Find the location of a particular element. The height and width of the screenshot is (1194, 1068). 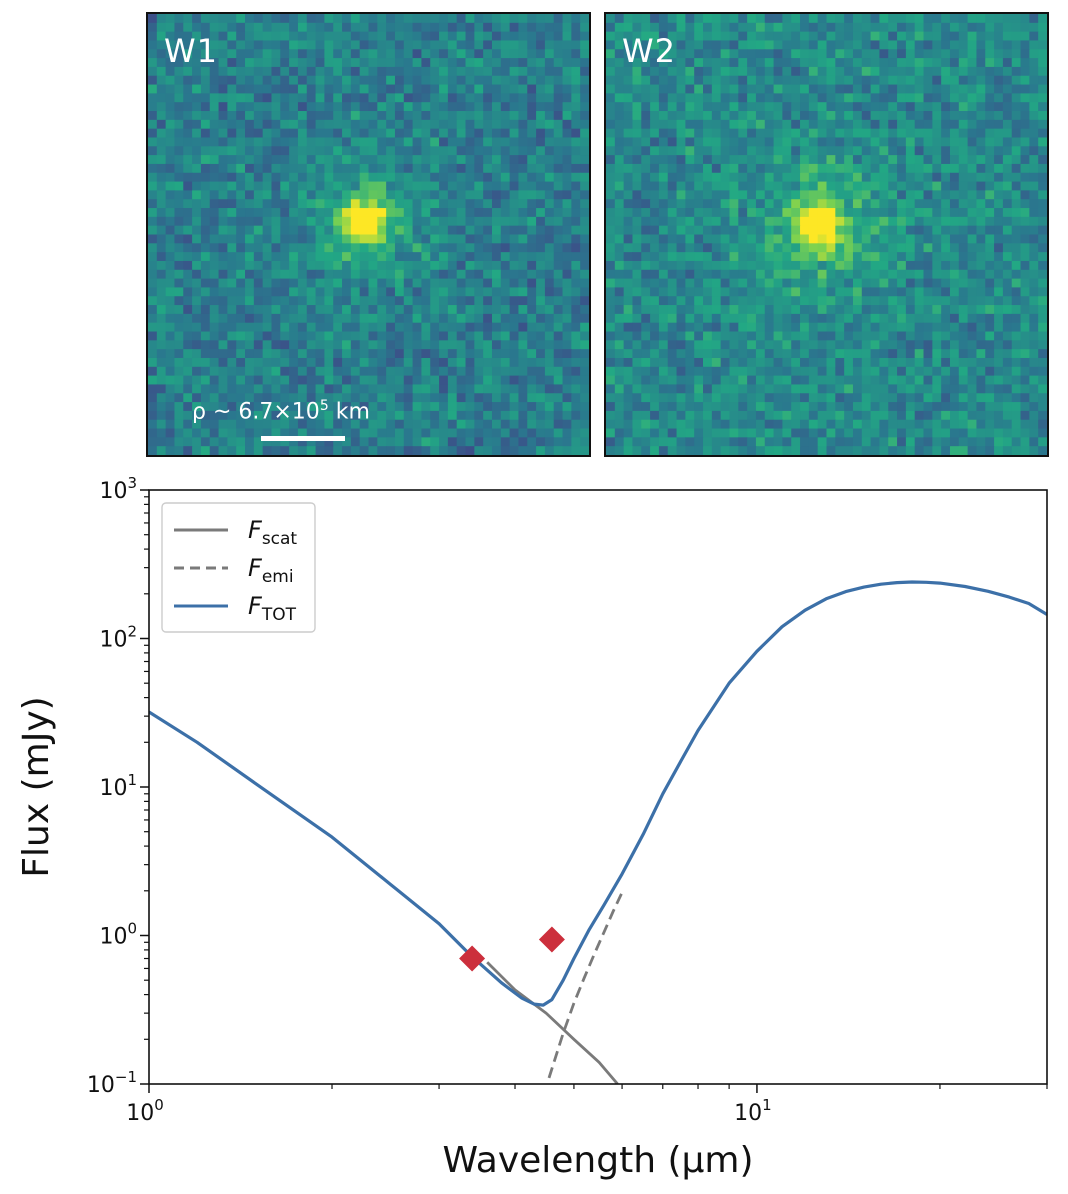

y-tick-label: 10⁰ is located at coordinates (118, 935).